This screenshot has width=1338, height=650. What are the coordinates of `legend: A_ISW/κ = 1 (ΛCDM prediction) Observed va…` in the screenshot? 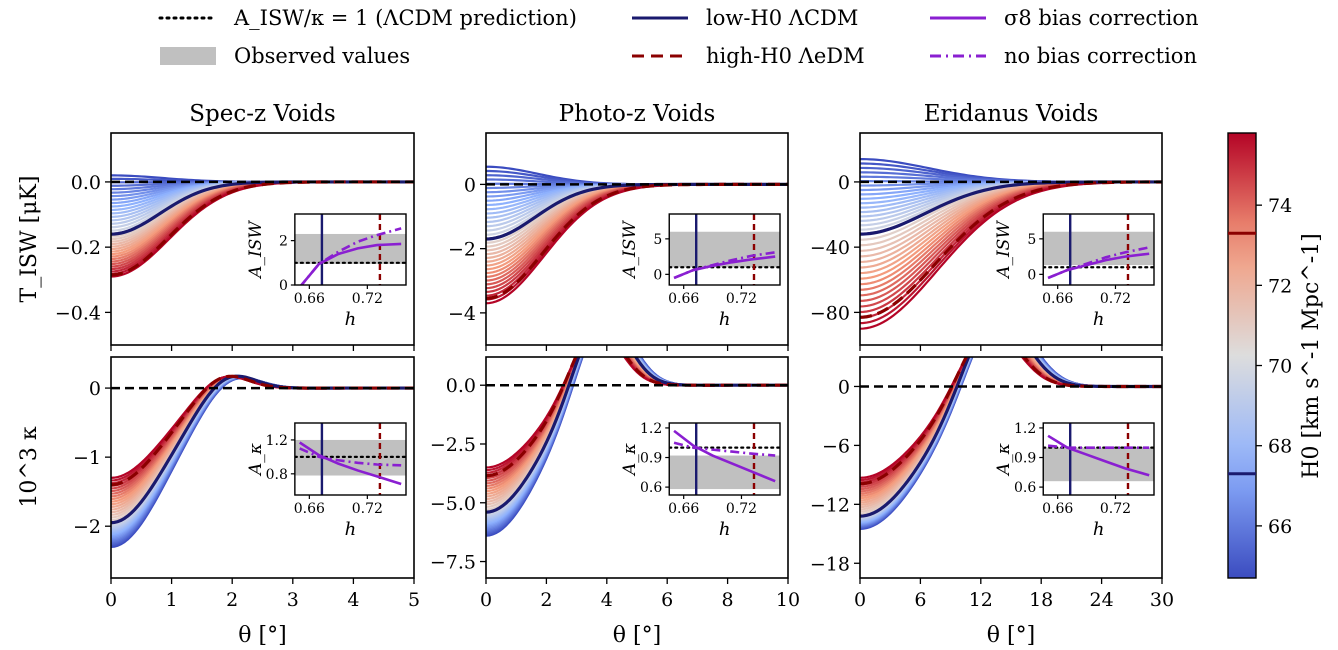 It's located at (678, 37).